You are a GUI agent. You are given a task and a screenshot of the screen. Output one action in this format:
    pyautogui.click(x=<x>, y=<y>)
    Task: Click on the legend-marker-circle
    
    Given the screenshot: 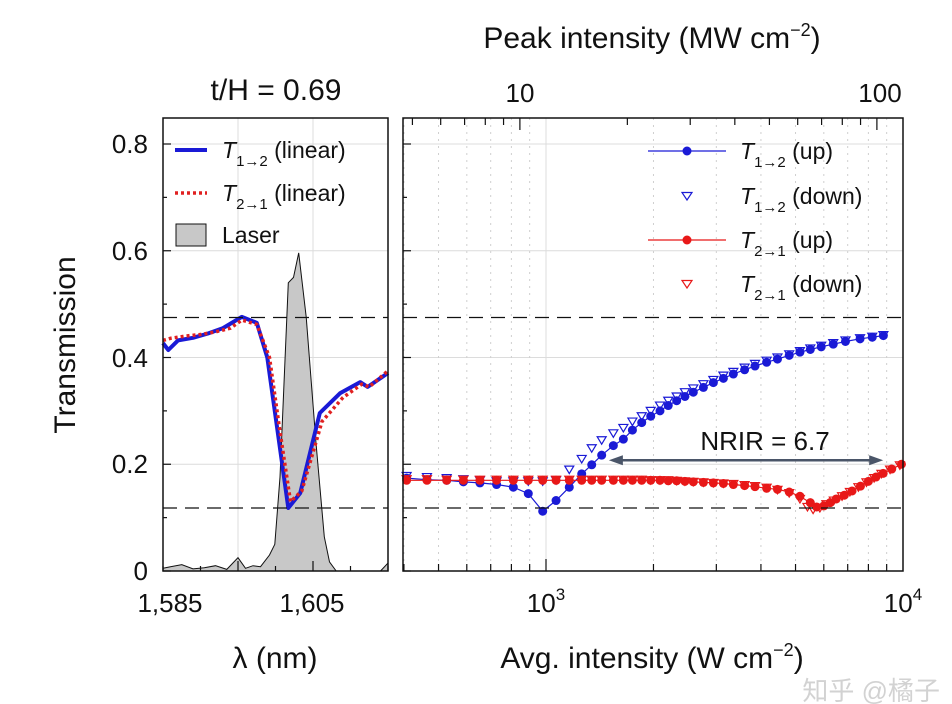 What is the action you would take?
    pyautogui.click(x=687, y=151)
    